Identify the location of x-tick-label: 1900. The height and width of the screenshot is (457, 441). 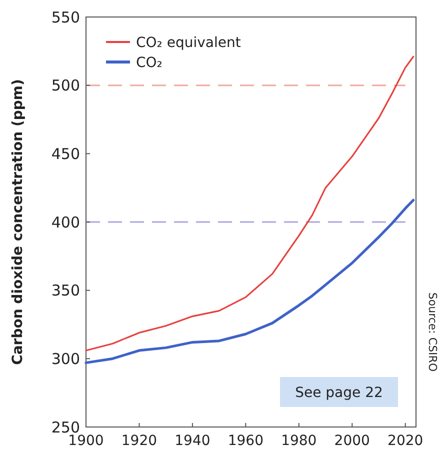
(86, 441).